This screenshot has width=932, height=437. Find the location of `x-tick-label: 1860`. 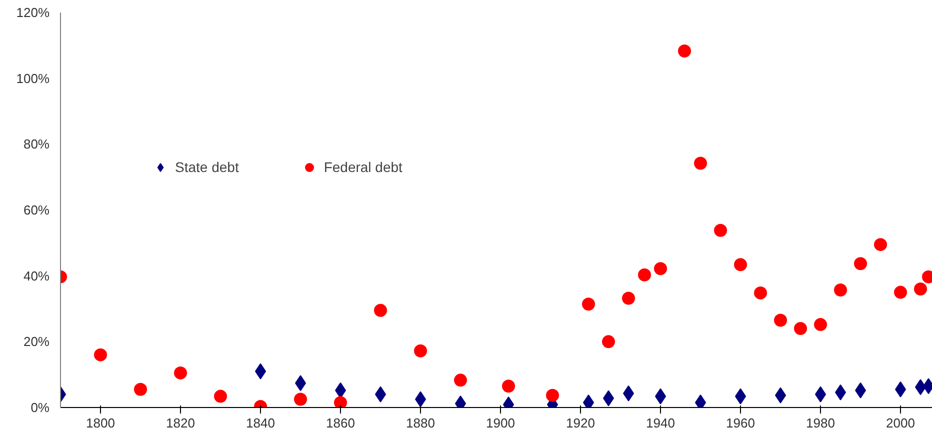

x-tick-label: 1860 is located at coordinates (340, 423).